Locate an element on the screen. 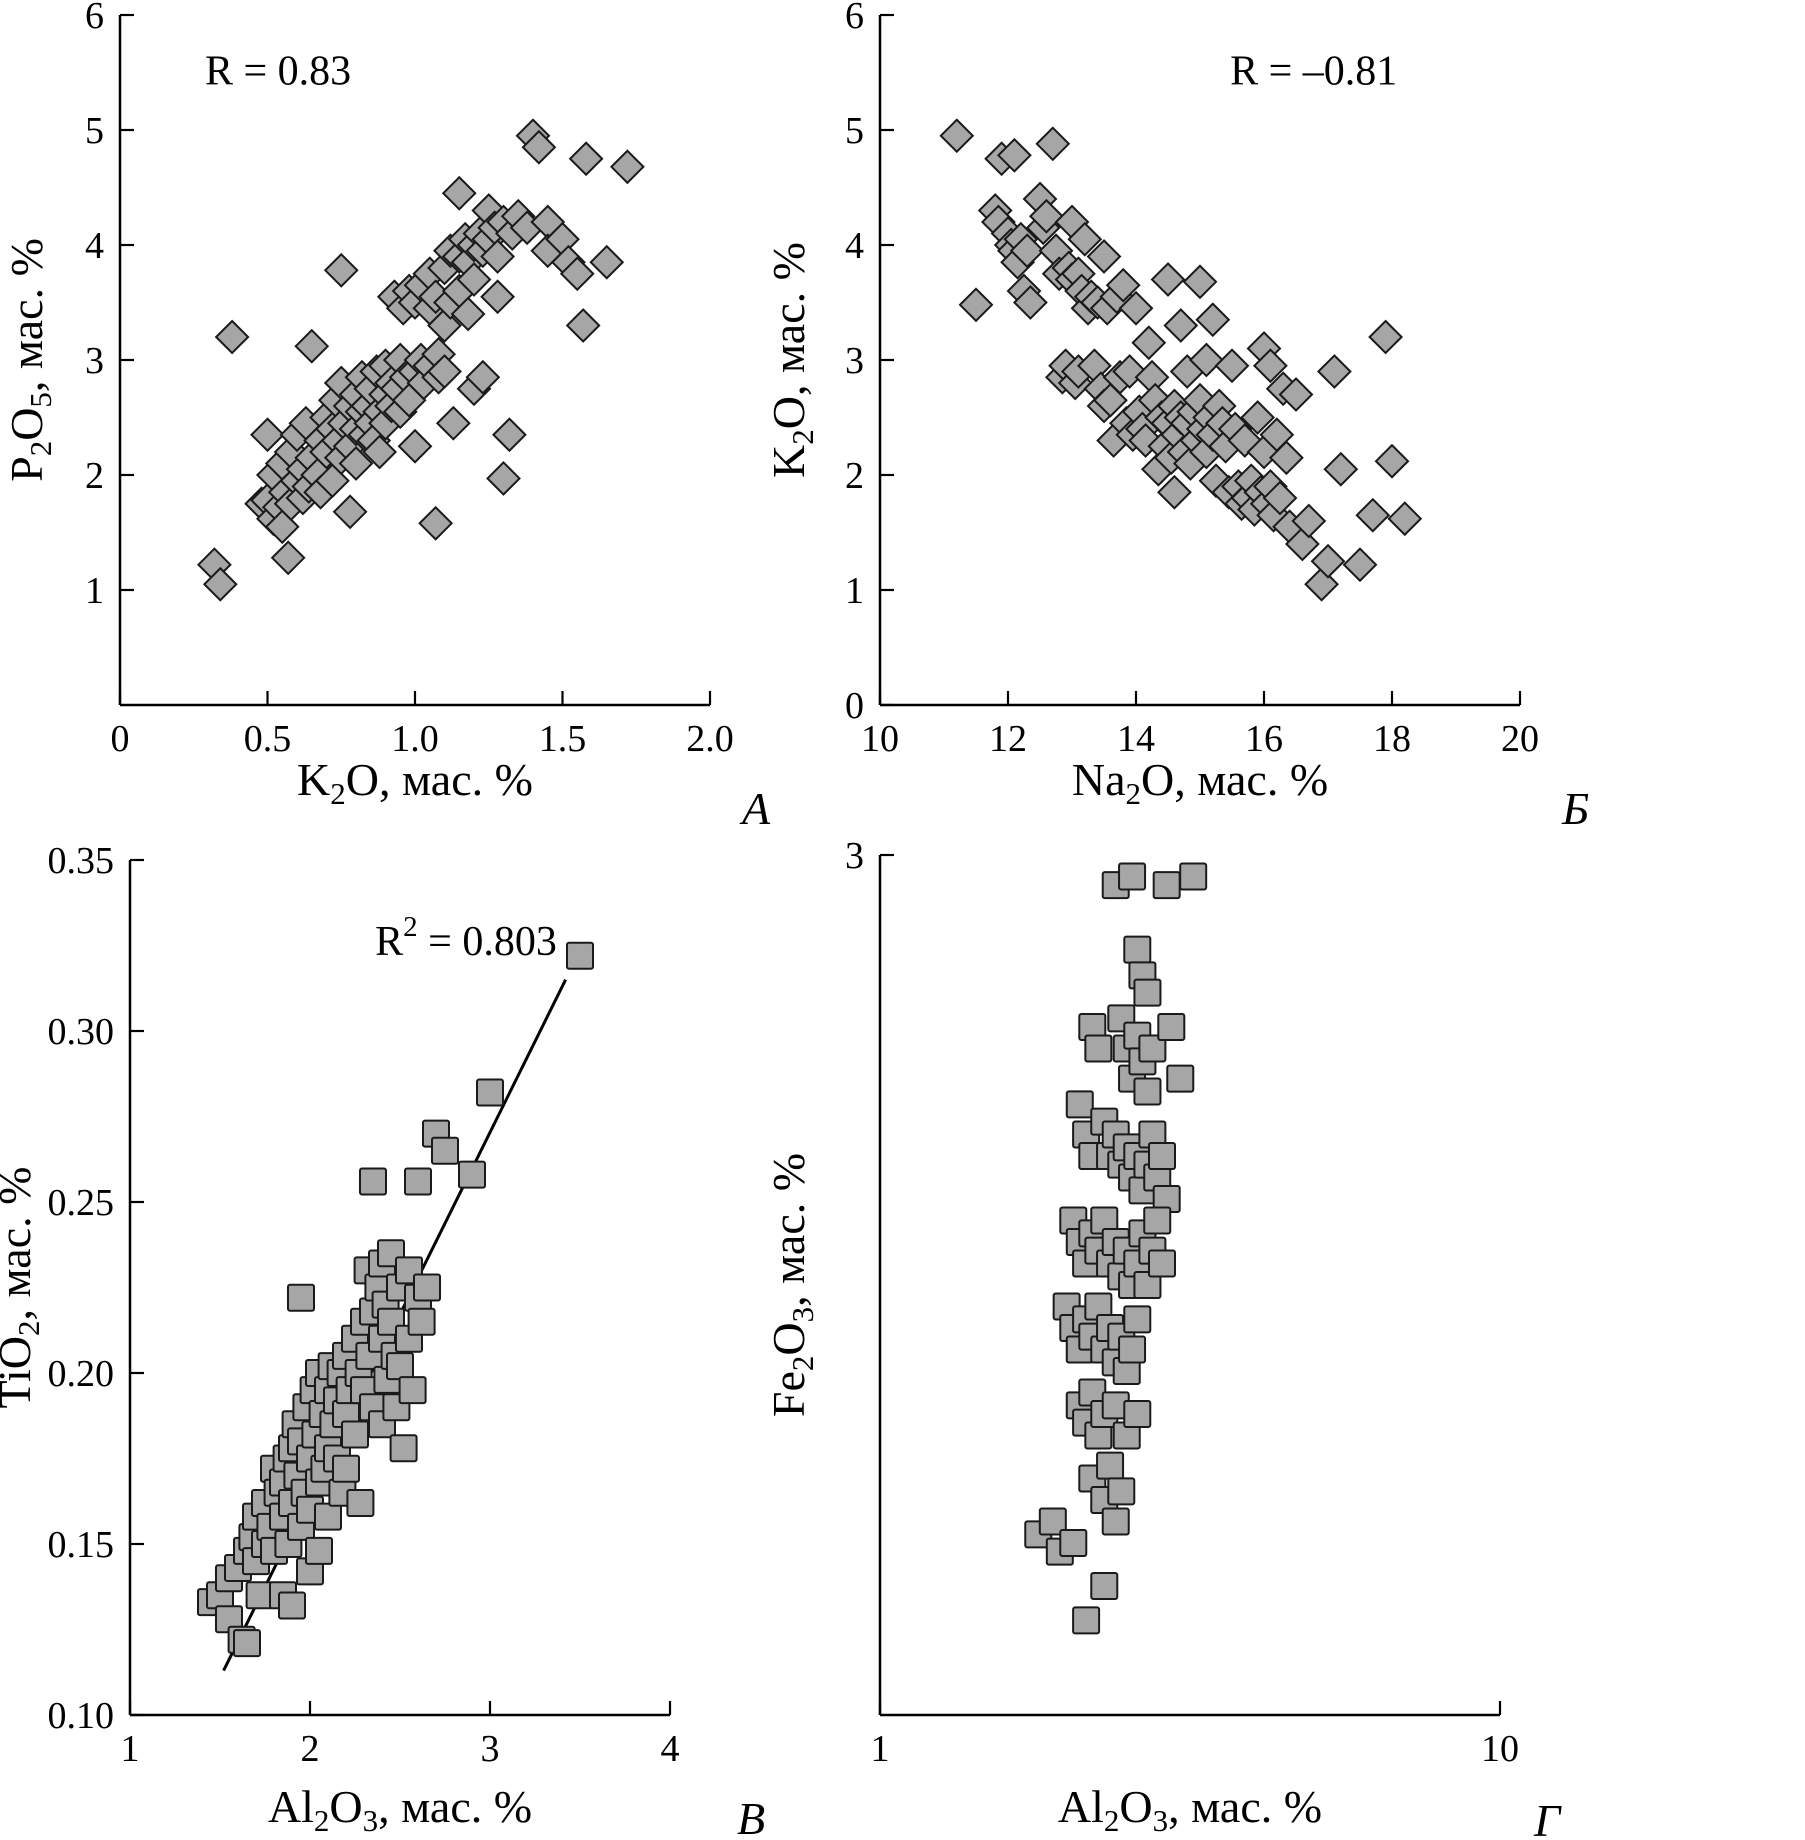 The height and width of the screenshot is (1840, 1805). x-tick-label: 4 is located at coordinates (670, 1749).